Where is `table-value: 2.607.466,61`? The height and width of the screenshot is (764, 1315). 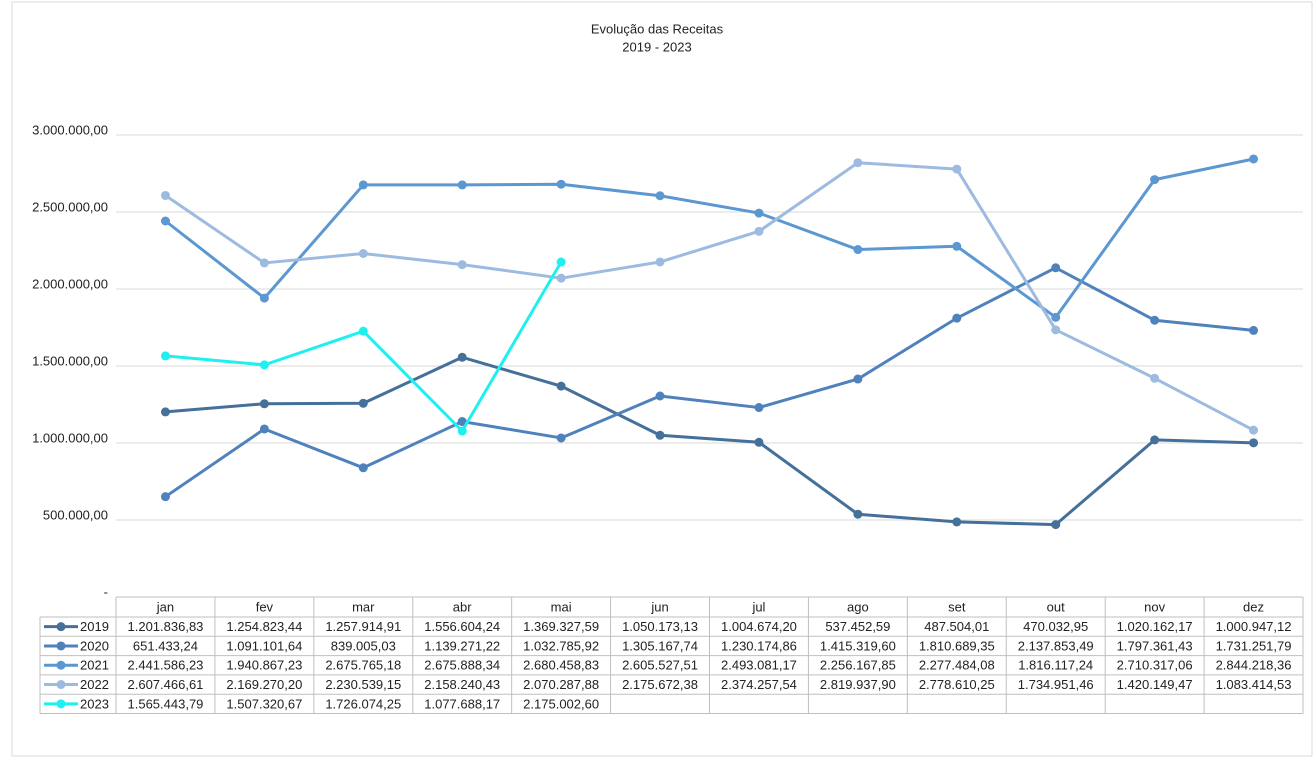 table-value: 2.607.466,61 is located at coordinates (166, 684).